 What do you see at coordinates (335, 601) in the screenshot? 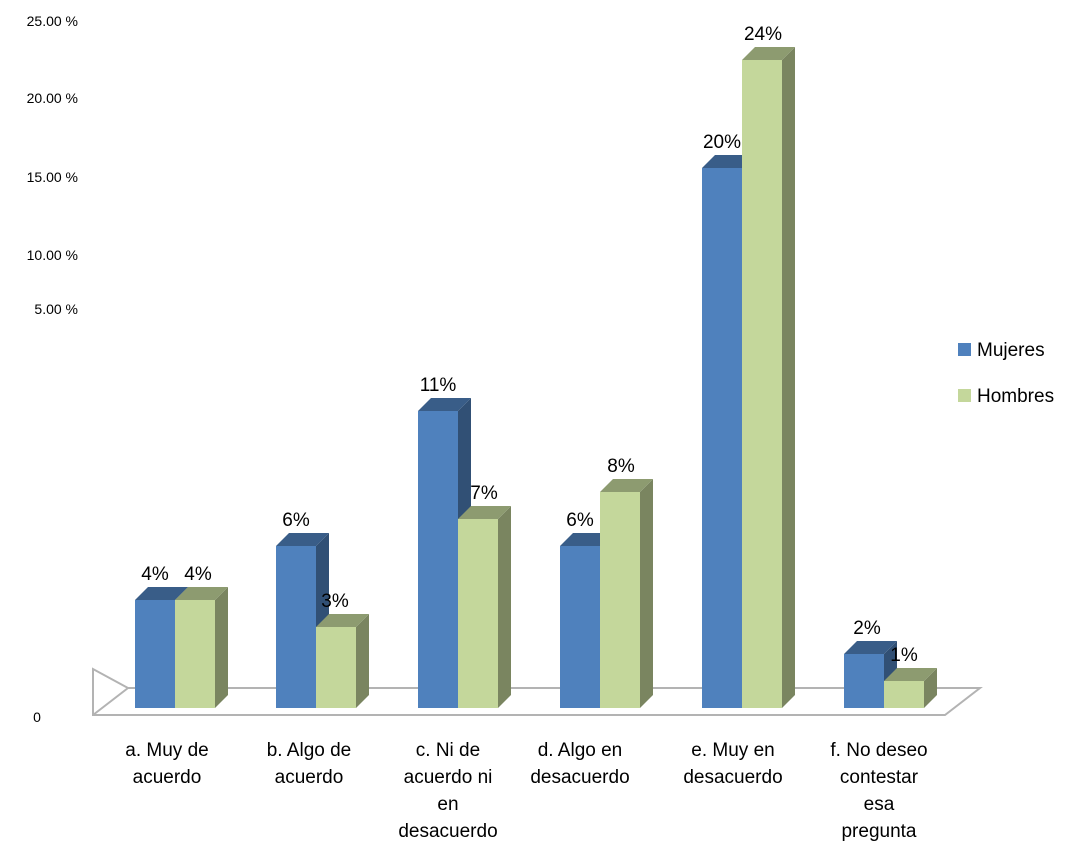
I see `data-label: 3%` at bounding box center [335, 601].